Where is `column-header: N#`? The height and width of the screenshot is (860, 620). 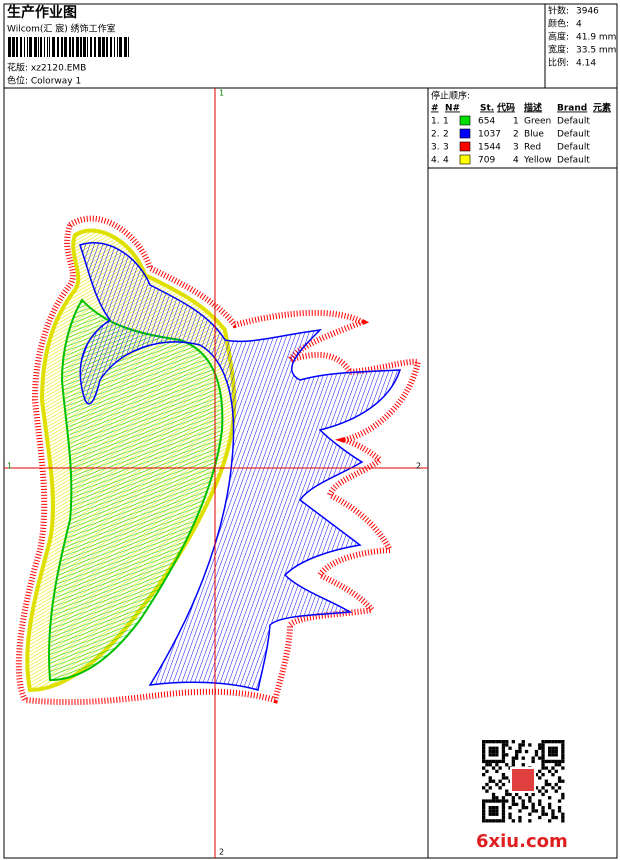
column-header: N# is located at coordinates (452, 109).